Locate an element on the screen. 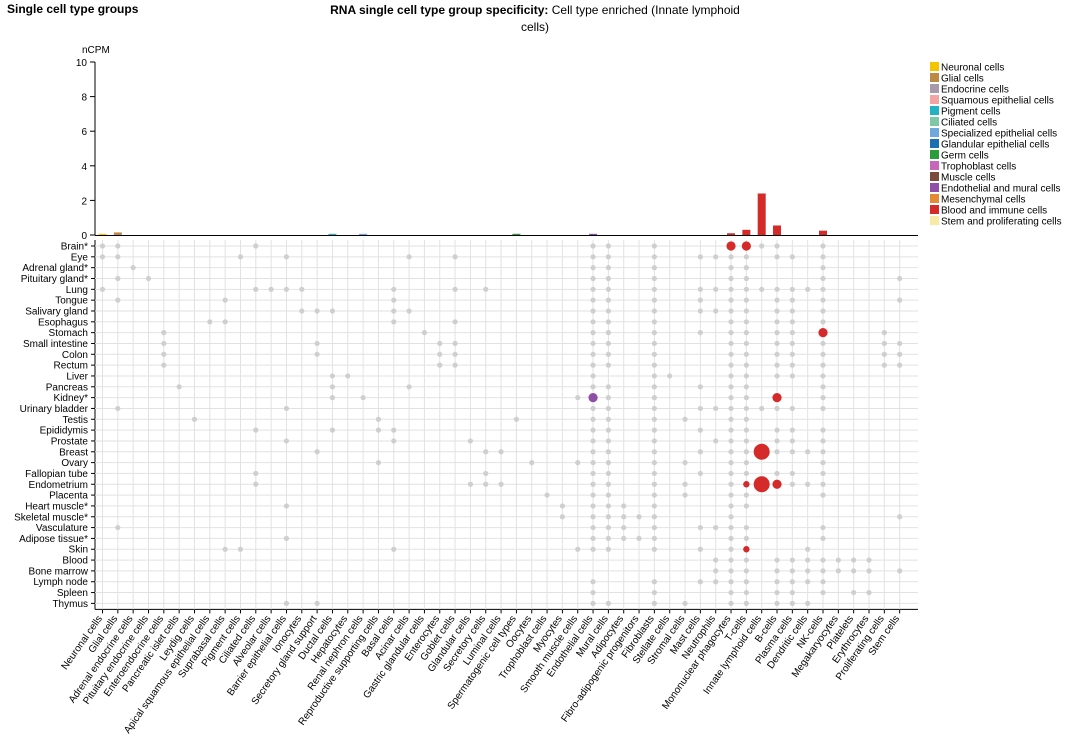 The image size is (1069, 746). dot-endometrium-mononuclear-phagocytes is located at coordinates (731, 484).